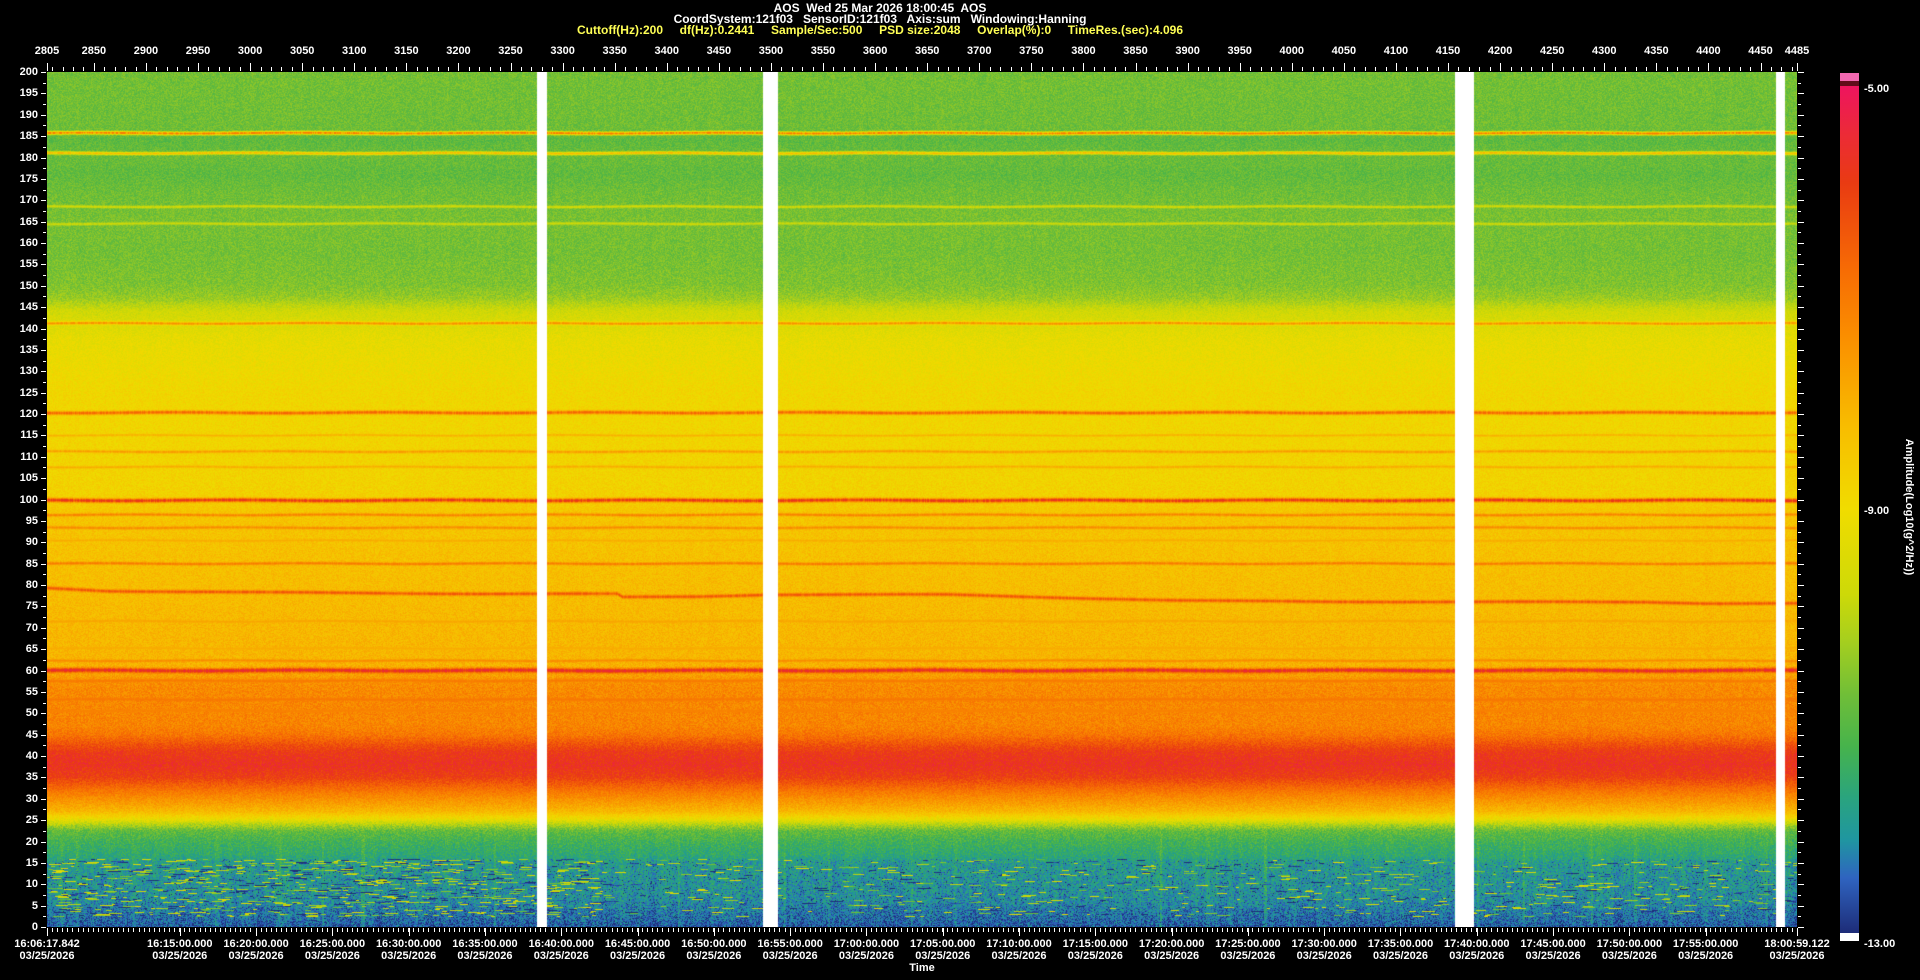  I want to click on time-axis-label: 16:50:00.000, so click(714, 944).